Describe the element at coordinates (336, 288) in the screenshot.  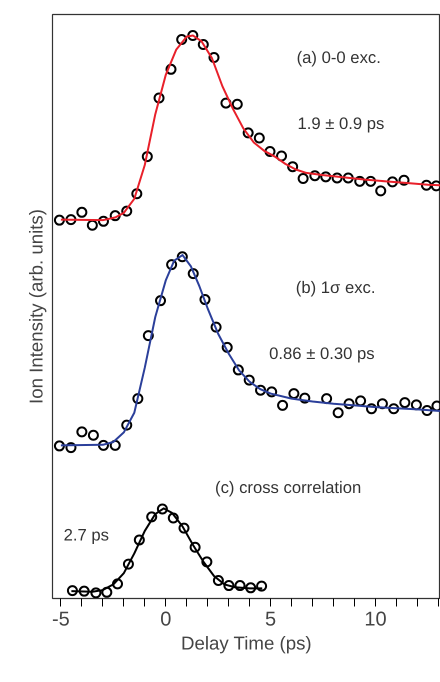
I see `annotation: (b) 1σ exc.` at that location.